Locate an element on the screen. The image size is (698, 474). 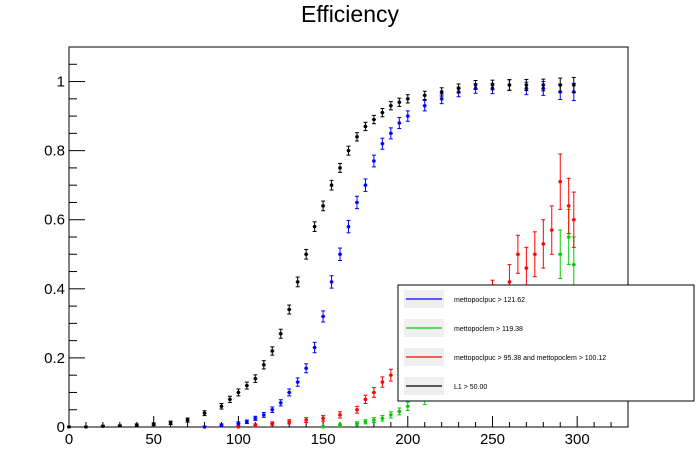
x-tick-label: 300 is located at coordinates (577, 439).